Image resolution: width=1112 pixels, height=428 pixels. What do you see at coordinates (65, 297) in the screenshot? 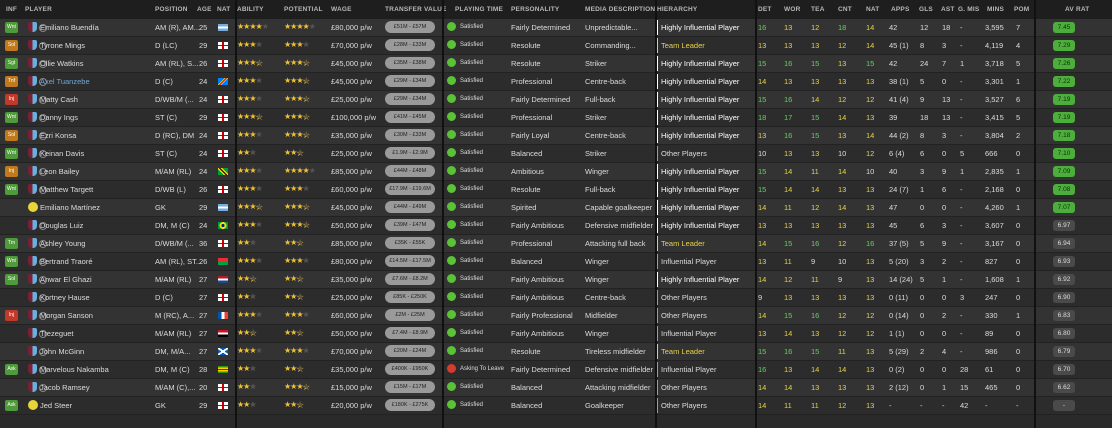
I see `player-name: Kortney Hause` at bounding box center [65, 297].